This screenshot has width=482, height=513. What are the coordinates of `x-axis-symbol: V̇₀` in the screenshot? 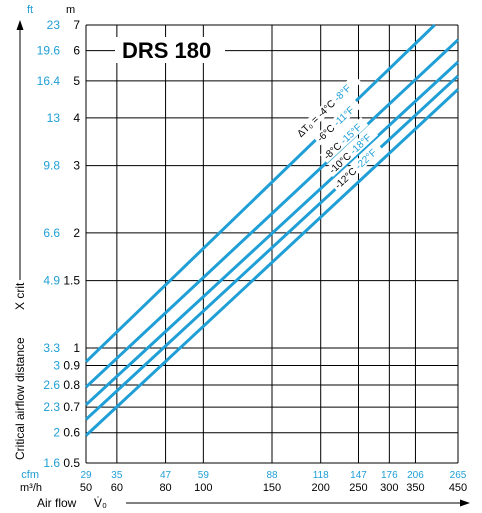 It's located at (100, 503).